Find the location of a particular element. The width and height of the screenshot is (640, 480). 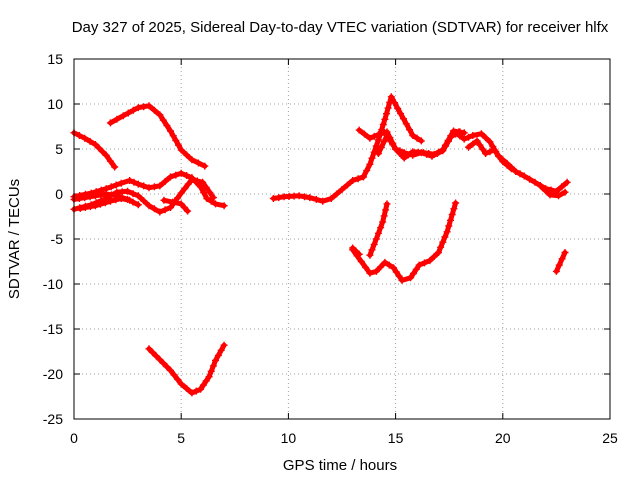

x-axis-label: GPS time / hours is located at coordinates (340, 465).